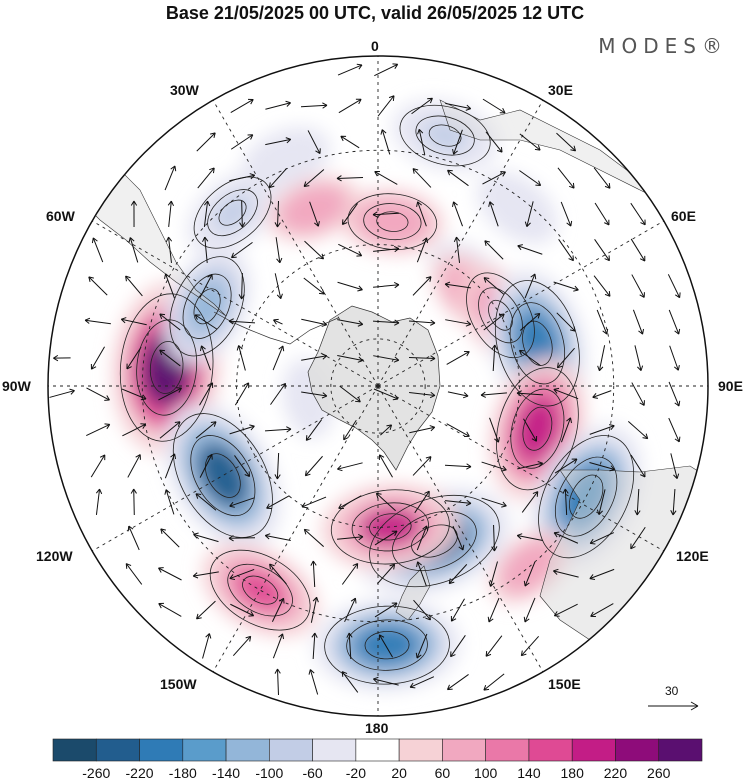 This screenshot has width=750, height=783. Describe the element at coordinates (615, 773) in the screenshot. I see `colorbar-tick-label: 220` at that location.